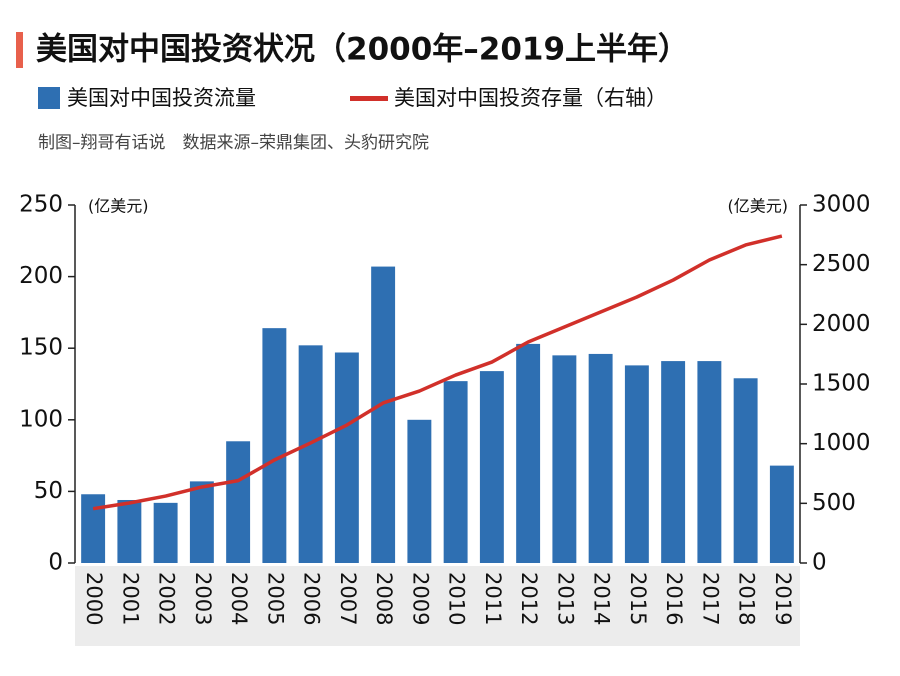 The image size is (900, 676). Describe the element at coordinates (457, 598) in the screenshot. I see `x-tick-label: 2010` at that location.